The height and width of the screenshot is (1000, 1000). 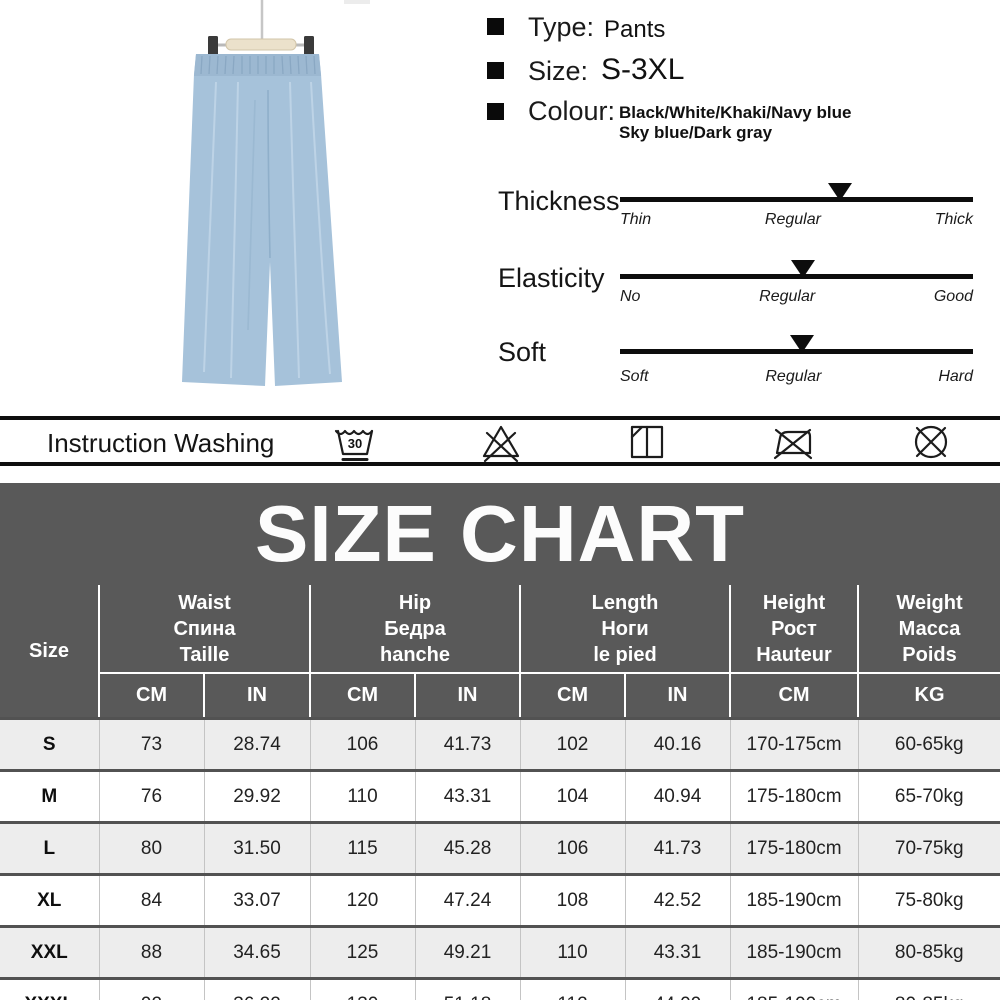 What do you see at coordinates (643, 69) in the screenshot?
I see `size-value: S-3XL` at bounding box center [643, 69].